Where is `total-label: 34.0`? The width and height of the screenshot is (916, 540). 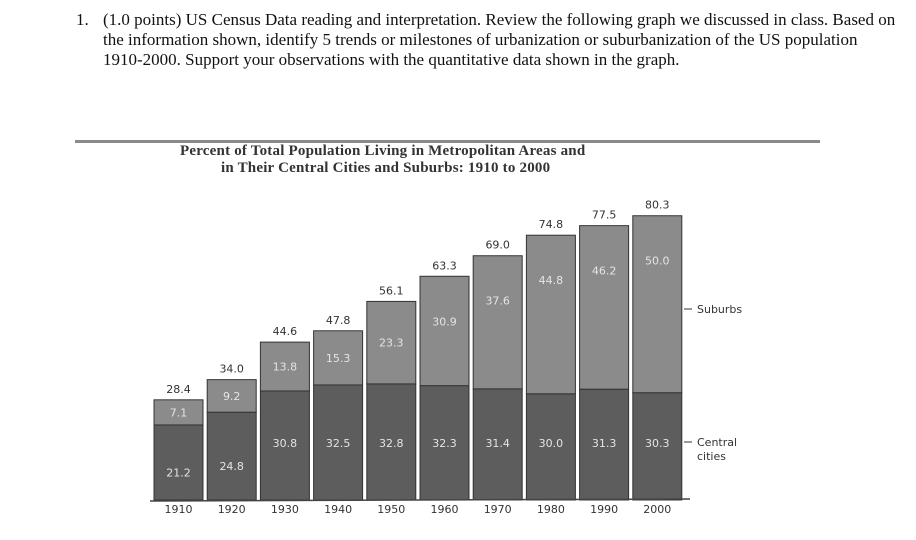
total-label: 34.0 is located at coordinates (231, 369).